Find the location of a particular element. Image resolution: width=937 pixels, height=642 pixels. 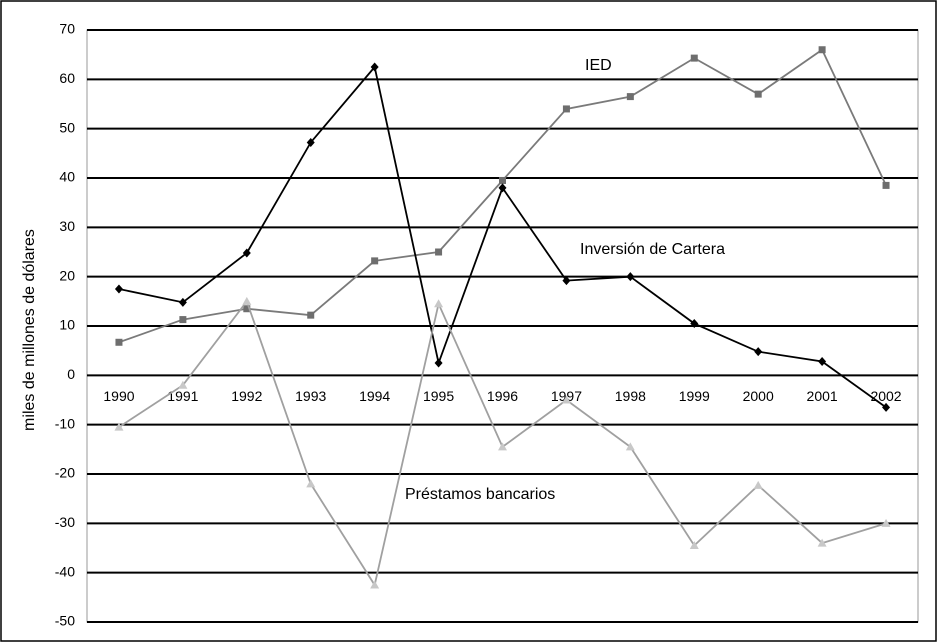

y-tick-label: 50 is located at coordinates (67, 127).